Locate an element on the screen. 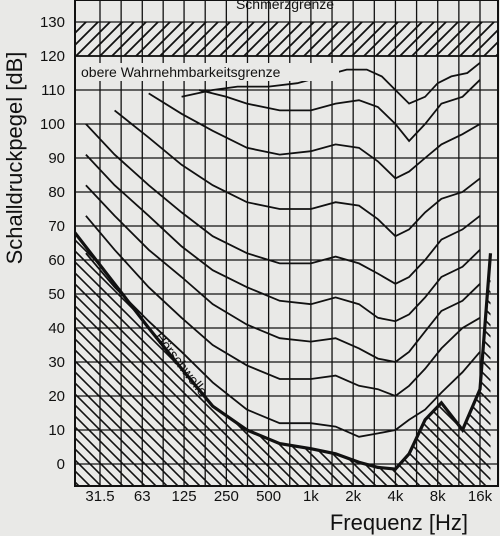 The height and width of the screenshot is (536, 500). y-tick-70: 70 is located at coordinates (56, 226).